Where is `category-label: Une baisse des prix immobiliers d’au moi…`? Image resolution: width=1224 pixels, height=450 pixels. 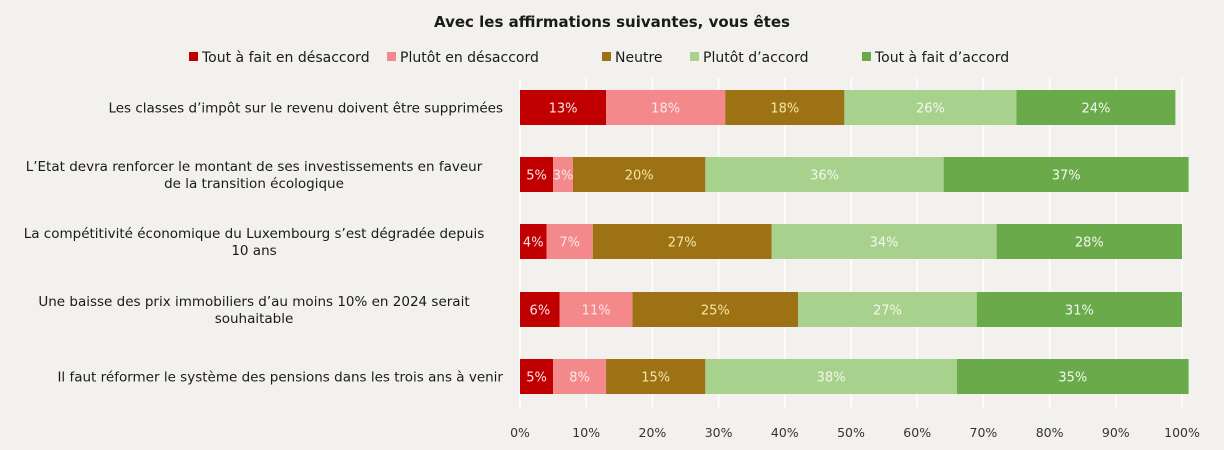 category-label: Une baisse des prix immobiliers d’au moi… is located at coordinates (253, 310).